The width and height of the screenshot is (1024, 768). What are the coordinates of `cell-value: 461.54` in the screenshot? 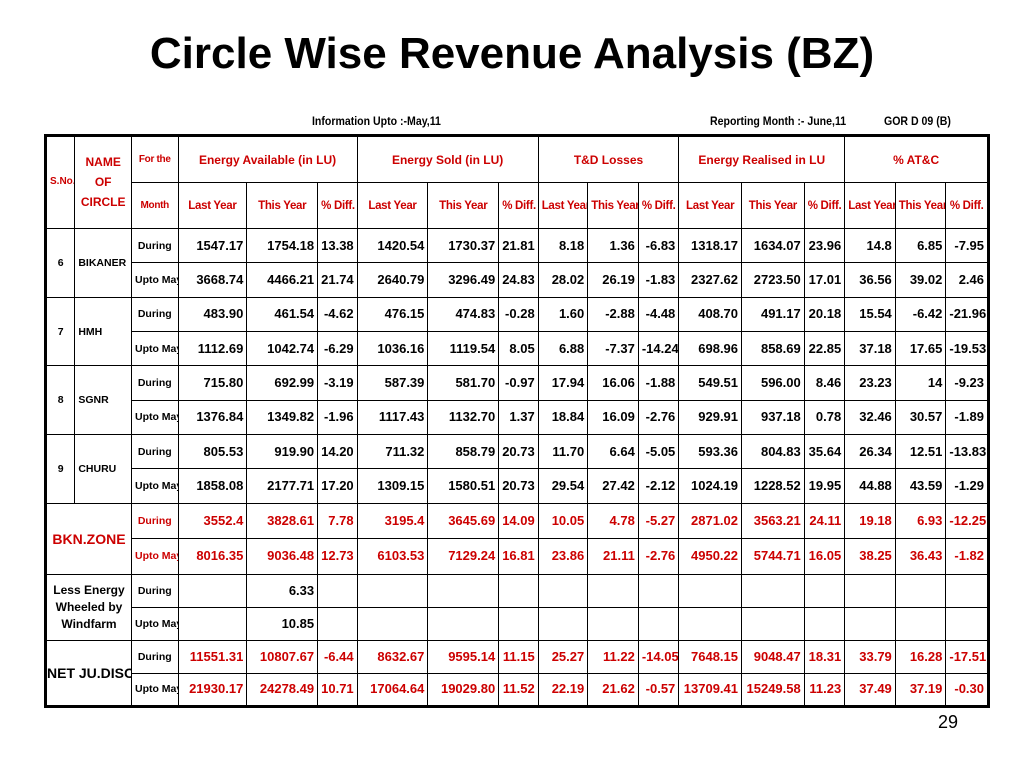 It's located at (282, 314).